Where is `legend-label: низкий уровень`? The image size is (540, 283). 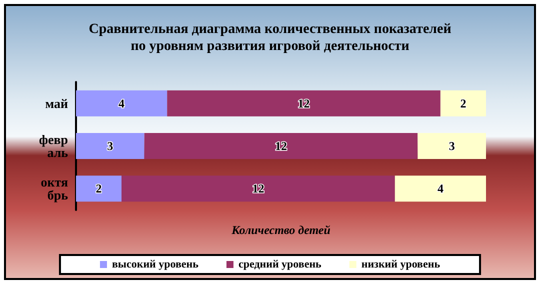 legend-label: низкий уровень is located at coordinates (400, 264).